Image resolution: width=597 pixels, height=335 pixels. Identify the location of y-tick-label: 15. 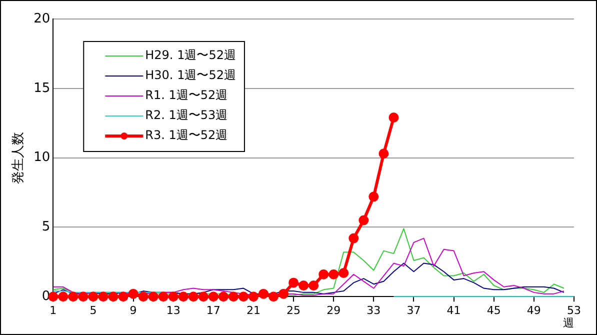
(42, 88).